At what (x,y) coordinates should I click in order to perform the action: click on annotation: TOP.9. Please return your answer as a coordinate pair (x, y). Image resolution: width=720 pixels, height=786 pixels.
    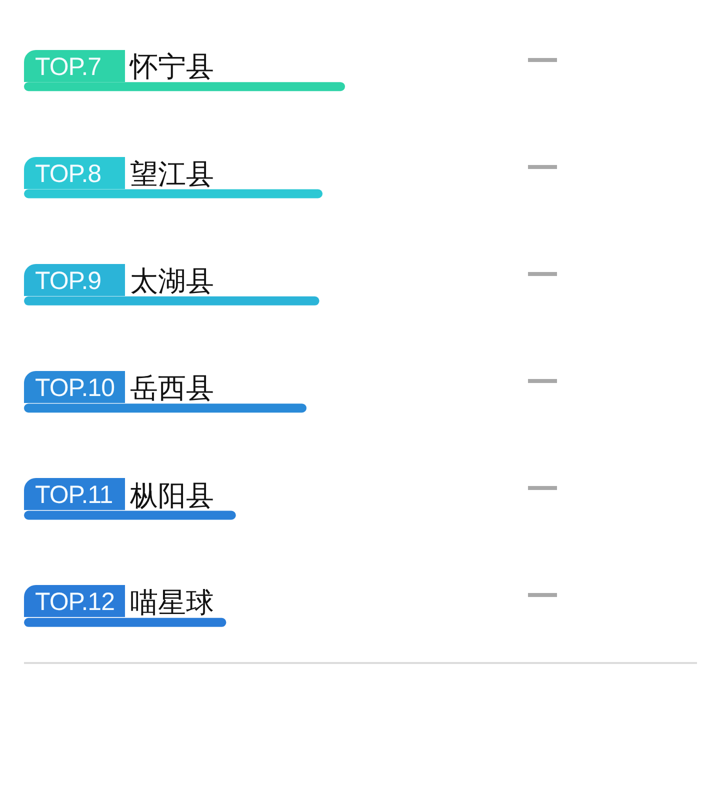
    Looking at the image, I should click on (74, 280).